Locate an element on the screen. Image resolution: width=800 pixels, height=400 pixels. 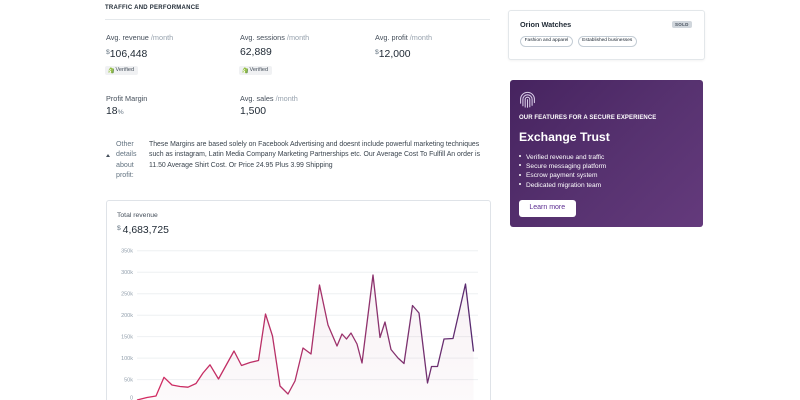
svg-text: 0 is located at coordinates (131, 398).